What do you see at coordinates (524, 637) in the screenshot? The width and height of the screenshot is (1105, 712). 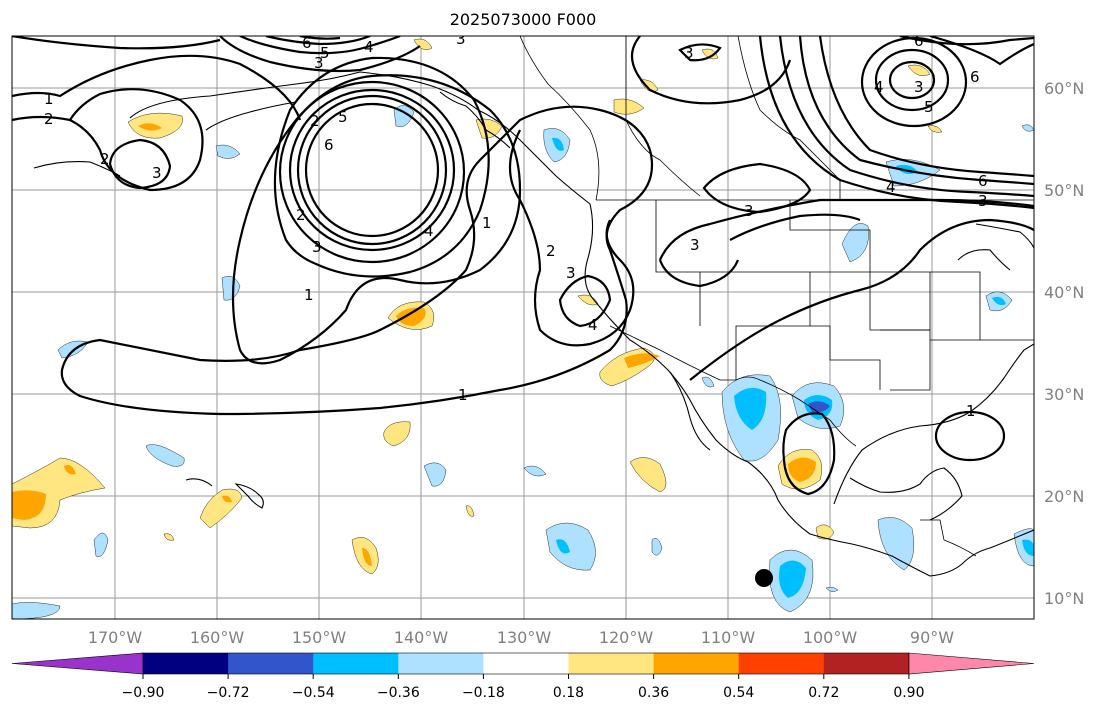 I see `lon-tick-label: 130°W` at bounding box center [524, 637].